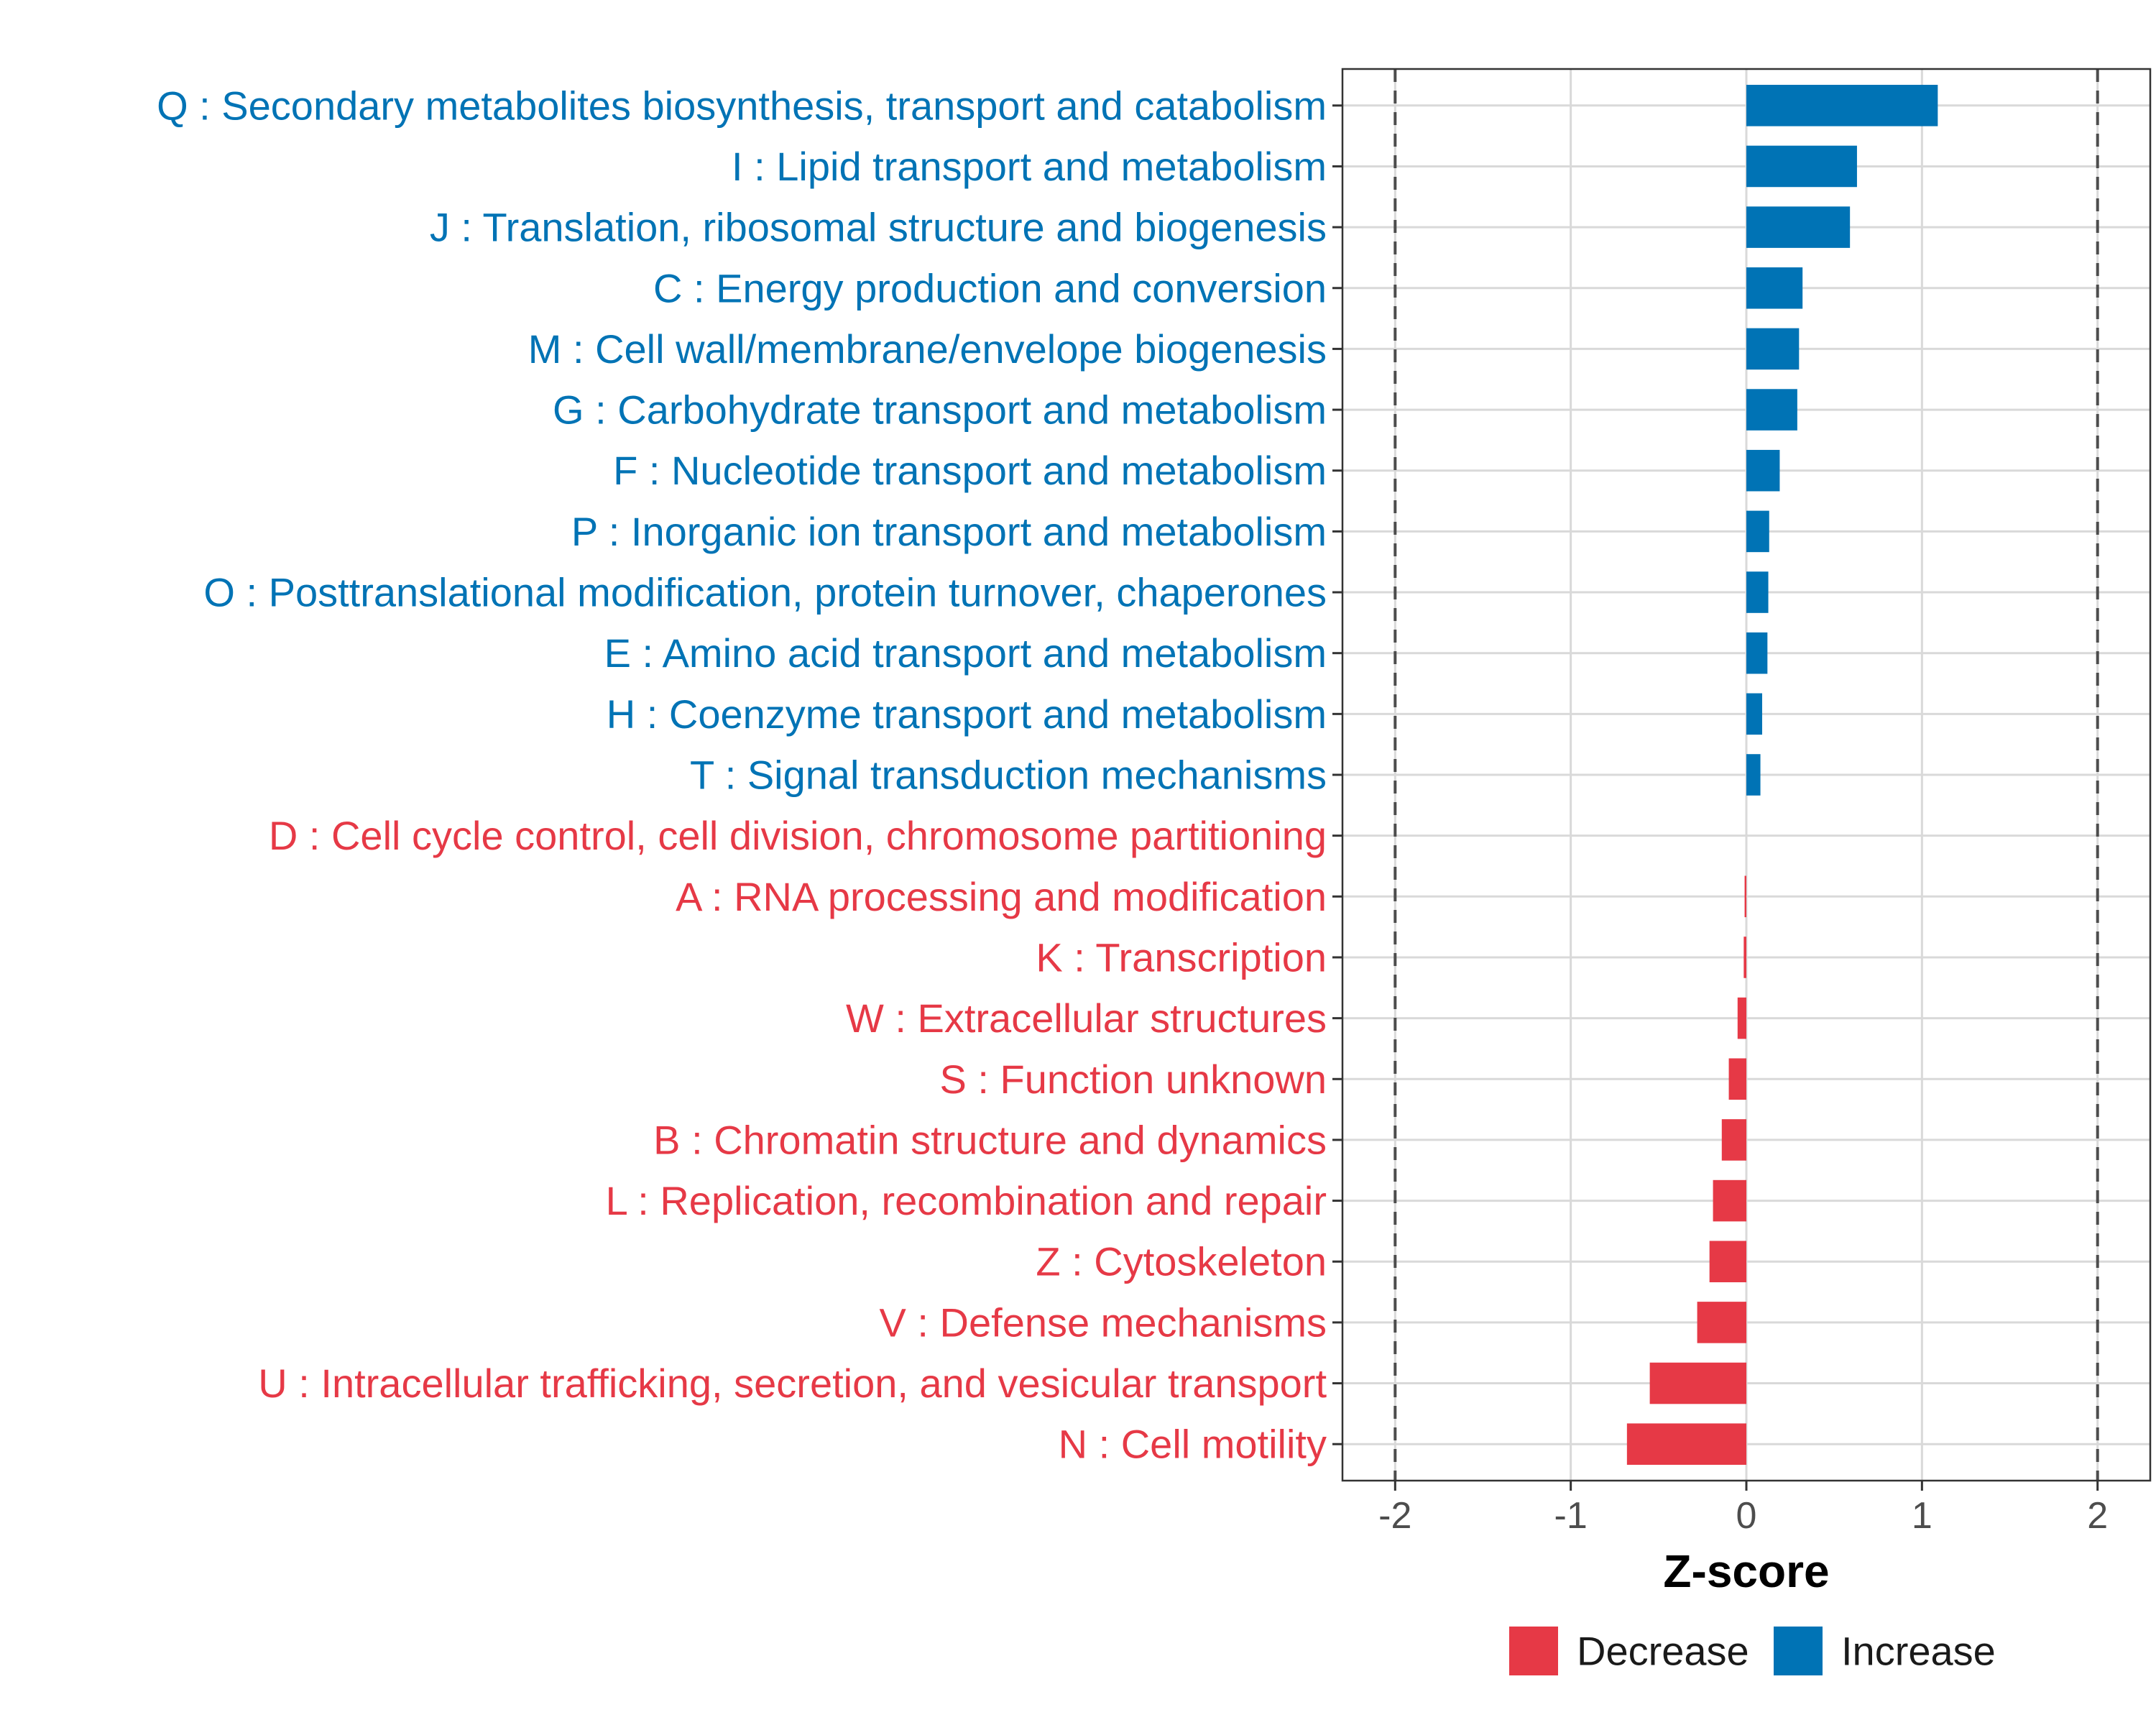 This screenshot has width=2156, height=1725. I want to click on legend-swatch-decrease, so click(1533, 1651).